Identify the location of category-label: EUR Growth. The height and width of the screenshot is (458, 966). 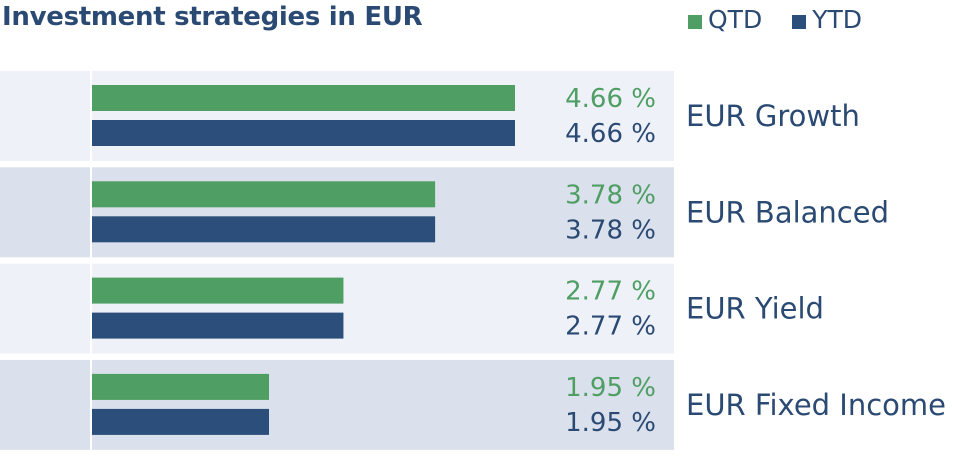
(773, 116).